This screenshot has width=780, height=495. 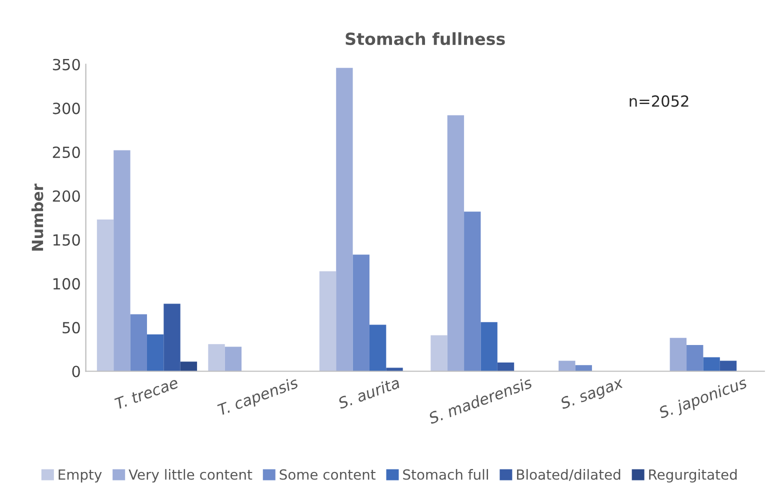 What do you see at coordinates (76, 372) in the screenshot?
I see `y-tick-label: 0` at bounding box center [76, 372].